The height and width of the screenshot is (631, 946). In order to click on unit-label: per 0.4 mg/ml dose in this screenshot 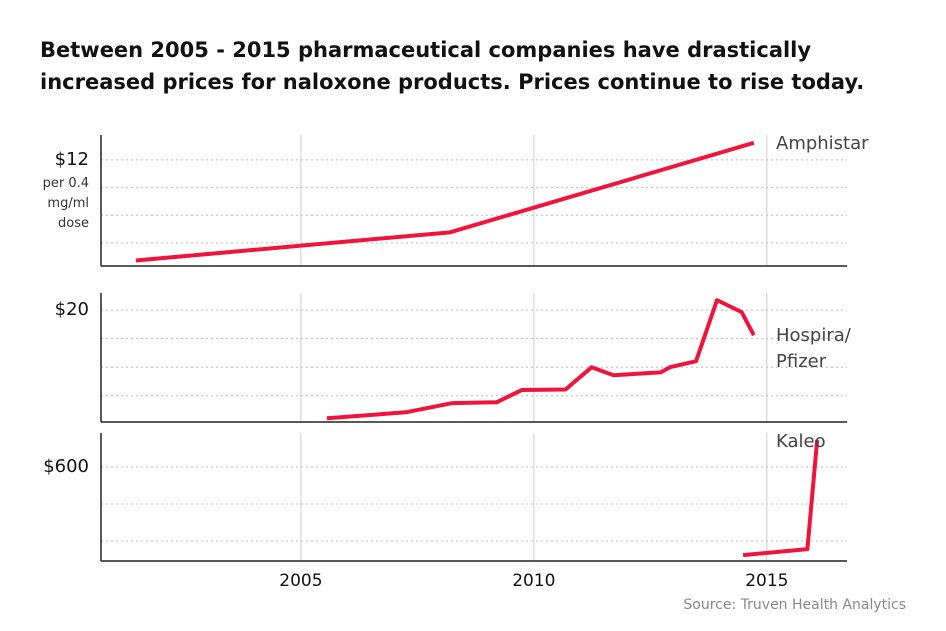, I will do `click(66, 203)`.